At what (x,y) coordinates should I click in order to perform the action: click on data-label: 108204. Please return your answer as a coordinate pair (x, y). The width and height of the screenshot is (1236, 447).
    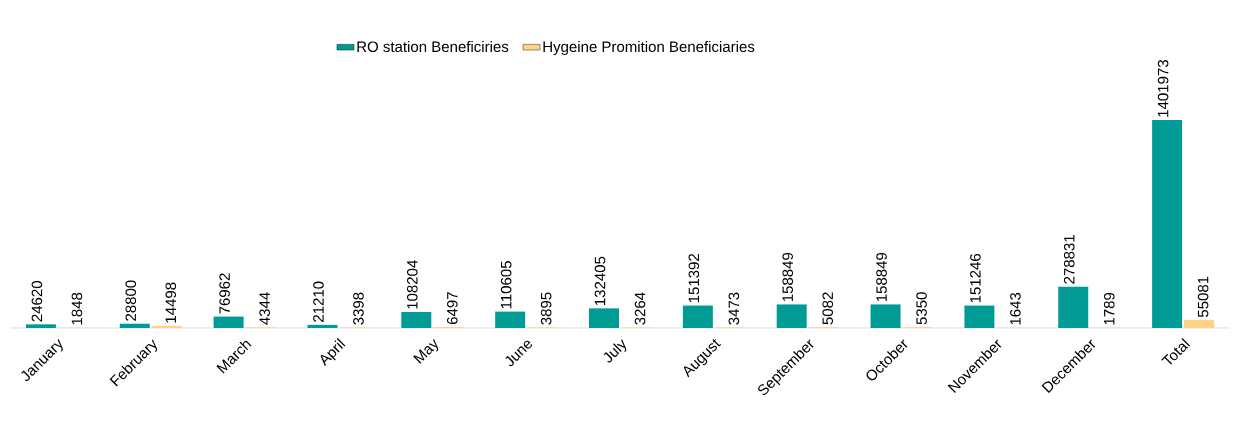
    Looking at the image, I should click on (412, 284).